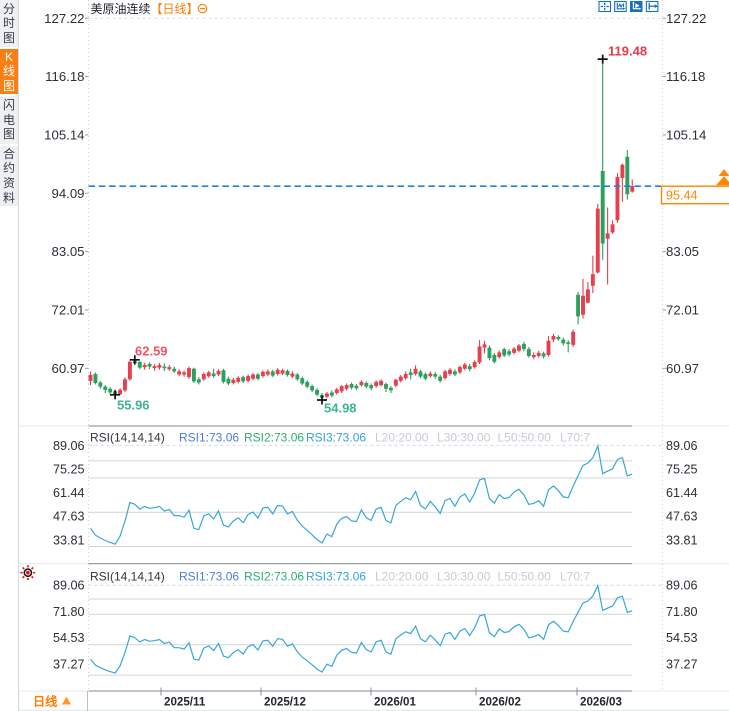 This screenshot has height=711, width=729. Describe the element at coordinates (67, 193) in the screenshot. I see `svg-text: 94.09` at that location.